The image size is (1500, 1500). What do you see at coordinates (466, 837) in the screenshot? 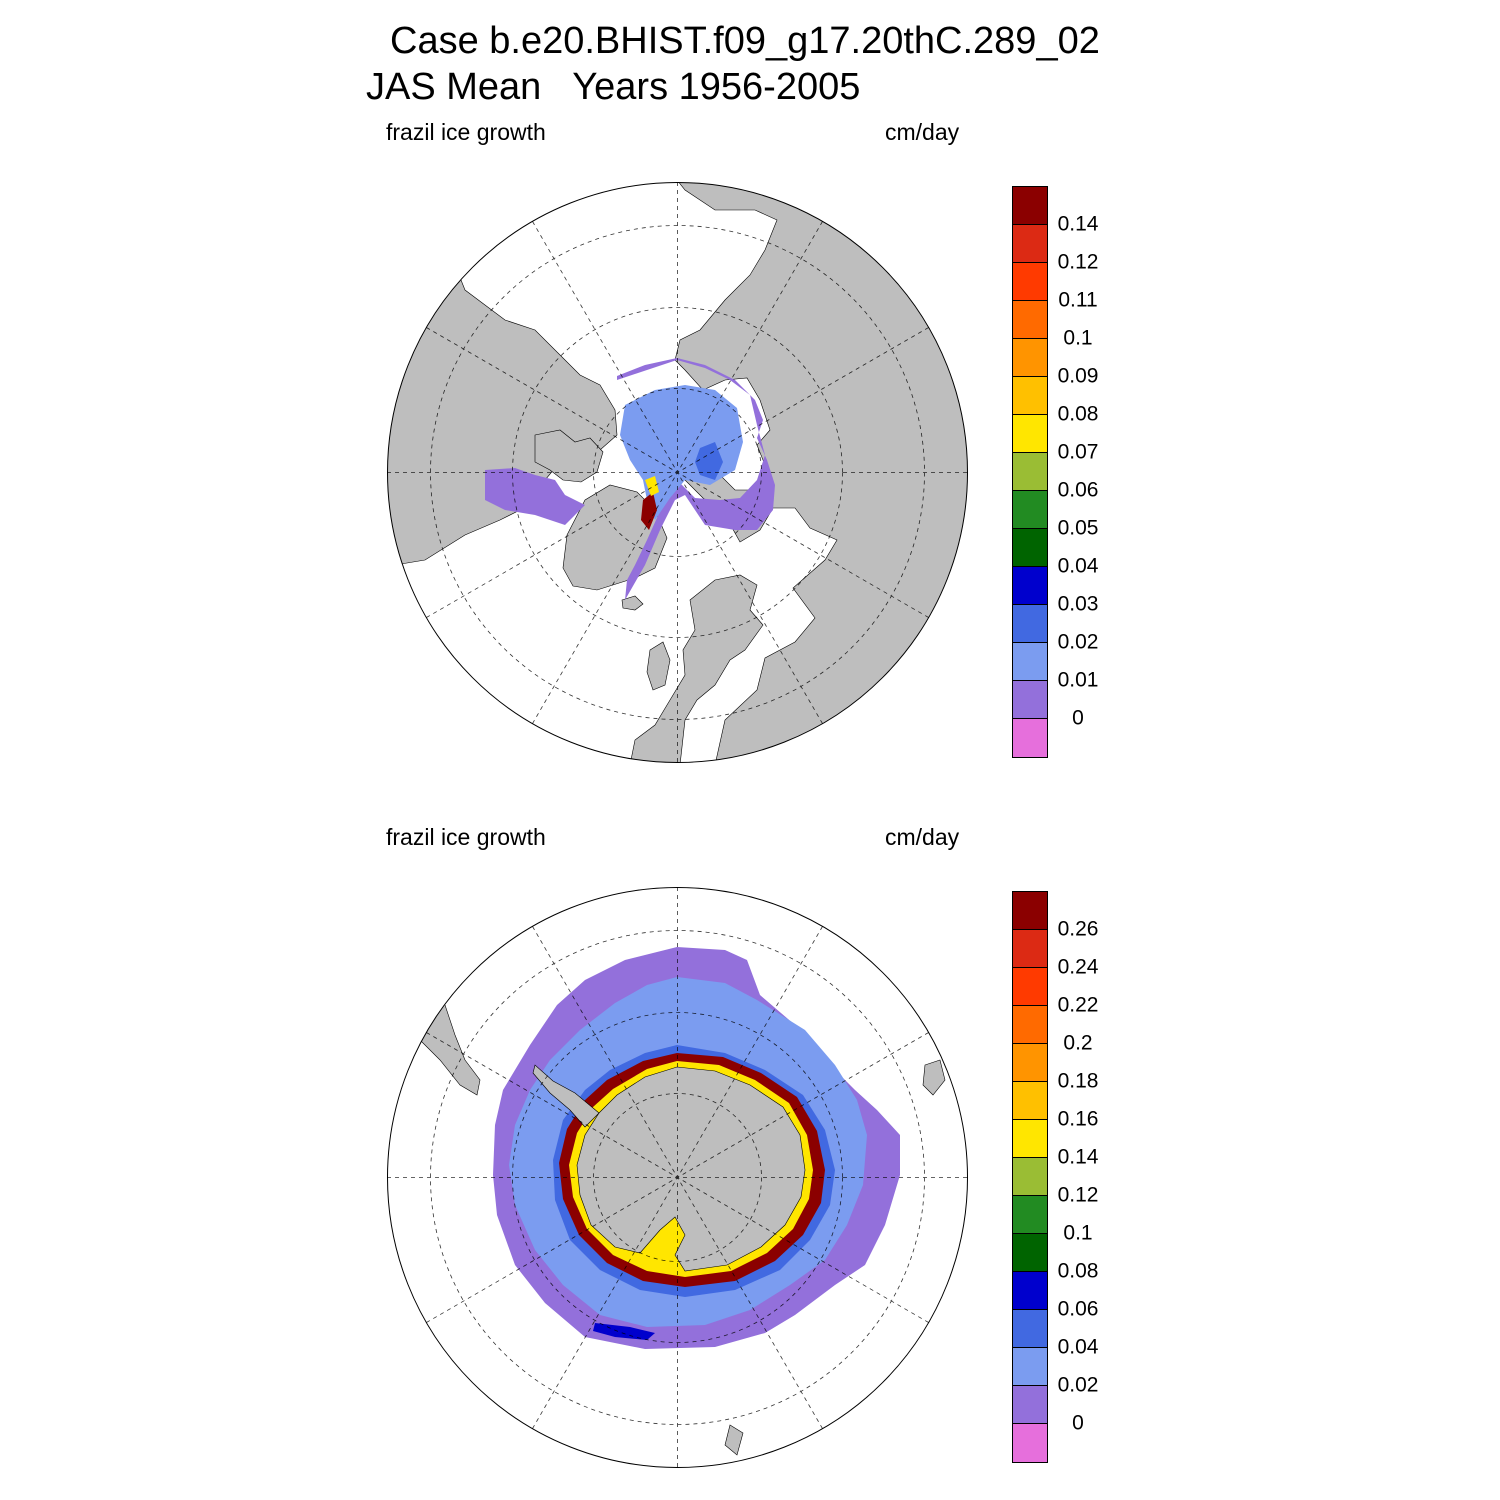
I see `south-variable-label: frazil ice growth` at bounding box center [466, 837].